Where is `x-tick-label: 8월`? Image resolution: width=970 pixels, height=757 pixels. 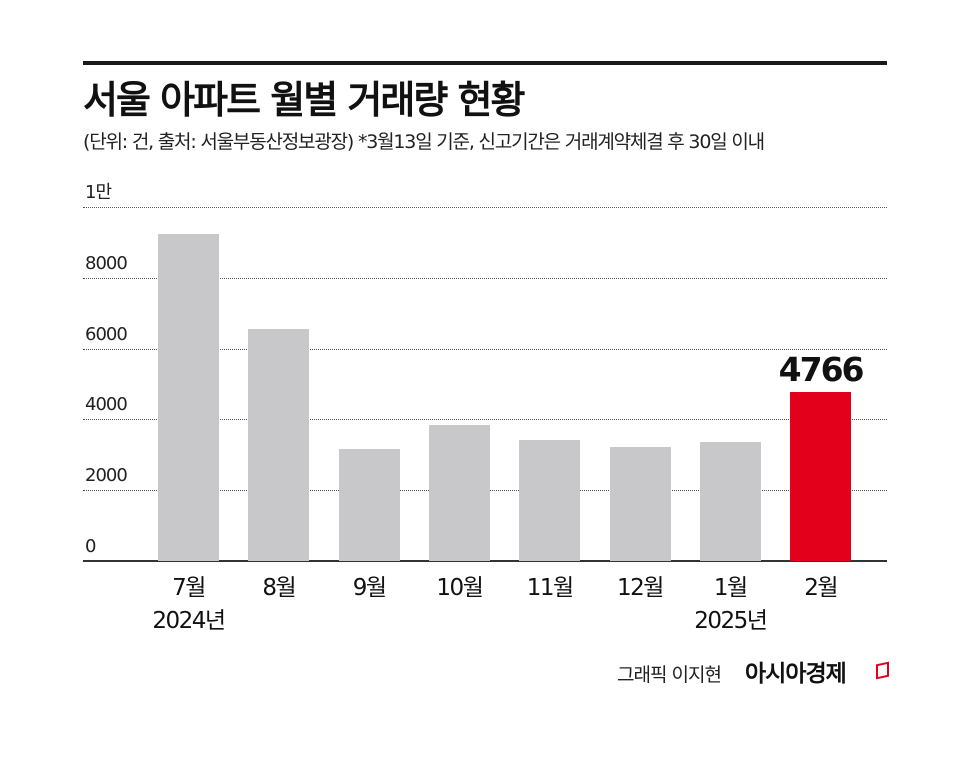
x-tick-label: 8월 is located at coordinates (279, 588).